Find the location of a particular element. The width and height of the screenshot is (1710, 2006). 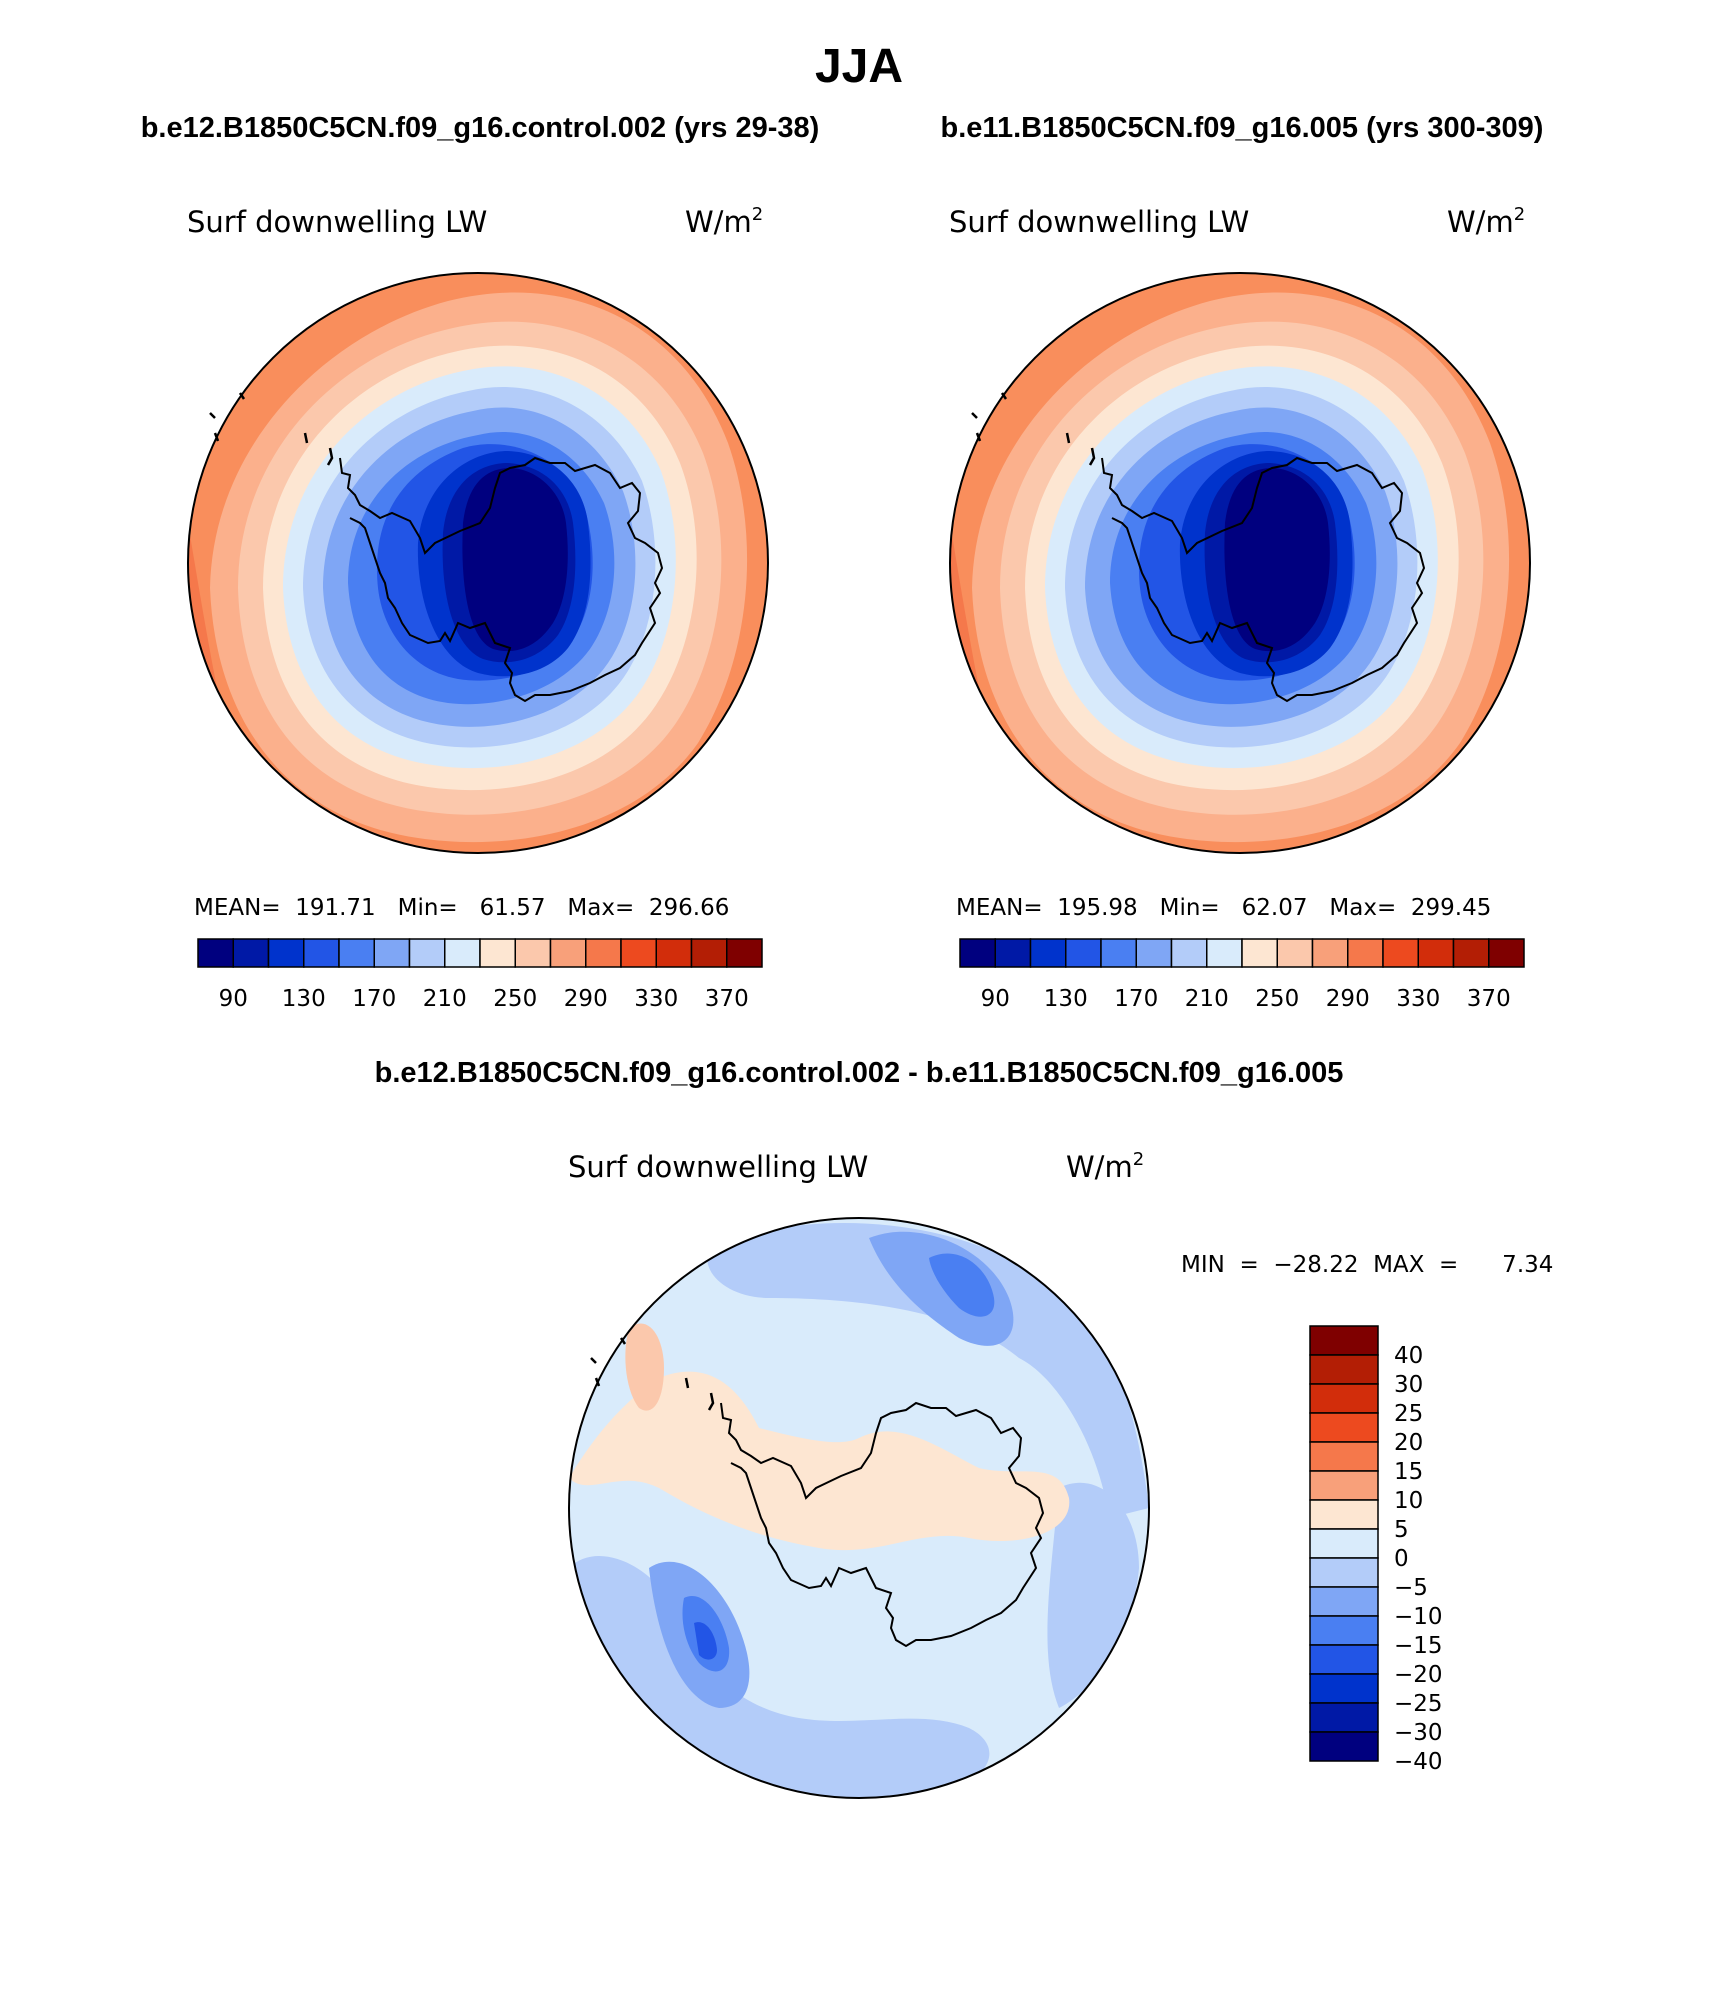

left-colorbar-tick-label: 210 is located at coordinates (445, 999).